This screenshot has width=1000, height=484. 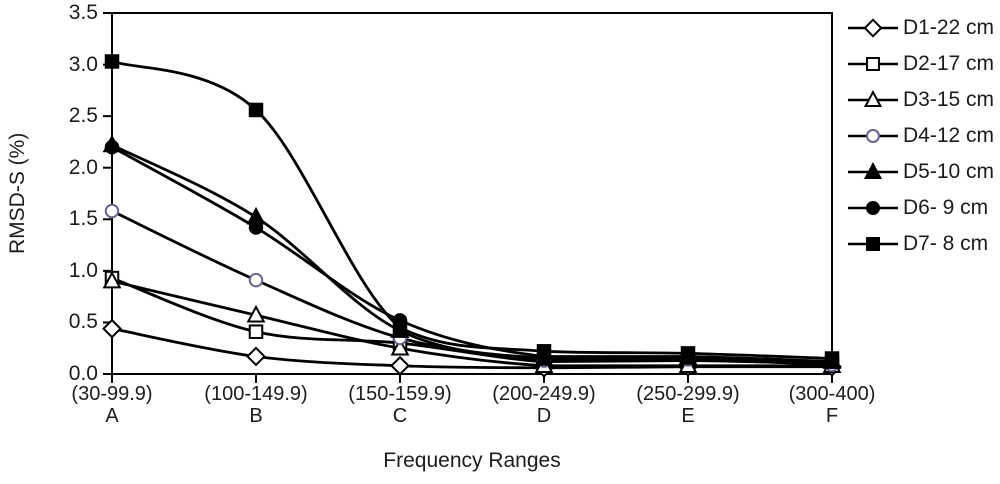 I want to click on filled-triangle-marker, so click(x=873, y=170).